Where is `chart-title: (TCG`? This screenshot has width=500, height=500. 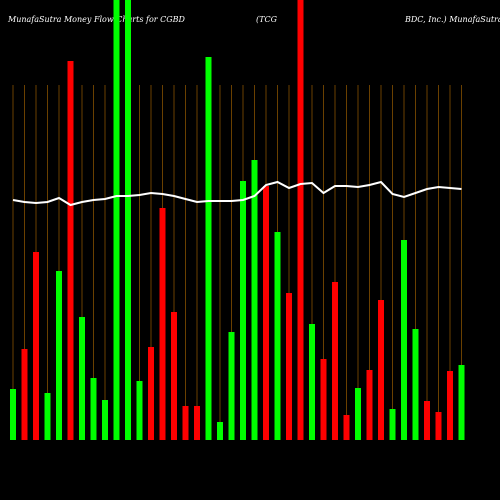
chart-title: (TCG is located at coordinates (267, 19).